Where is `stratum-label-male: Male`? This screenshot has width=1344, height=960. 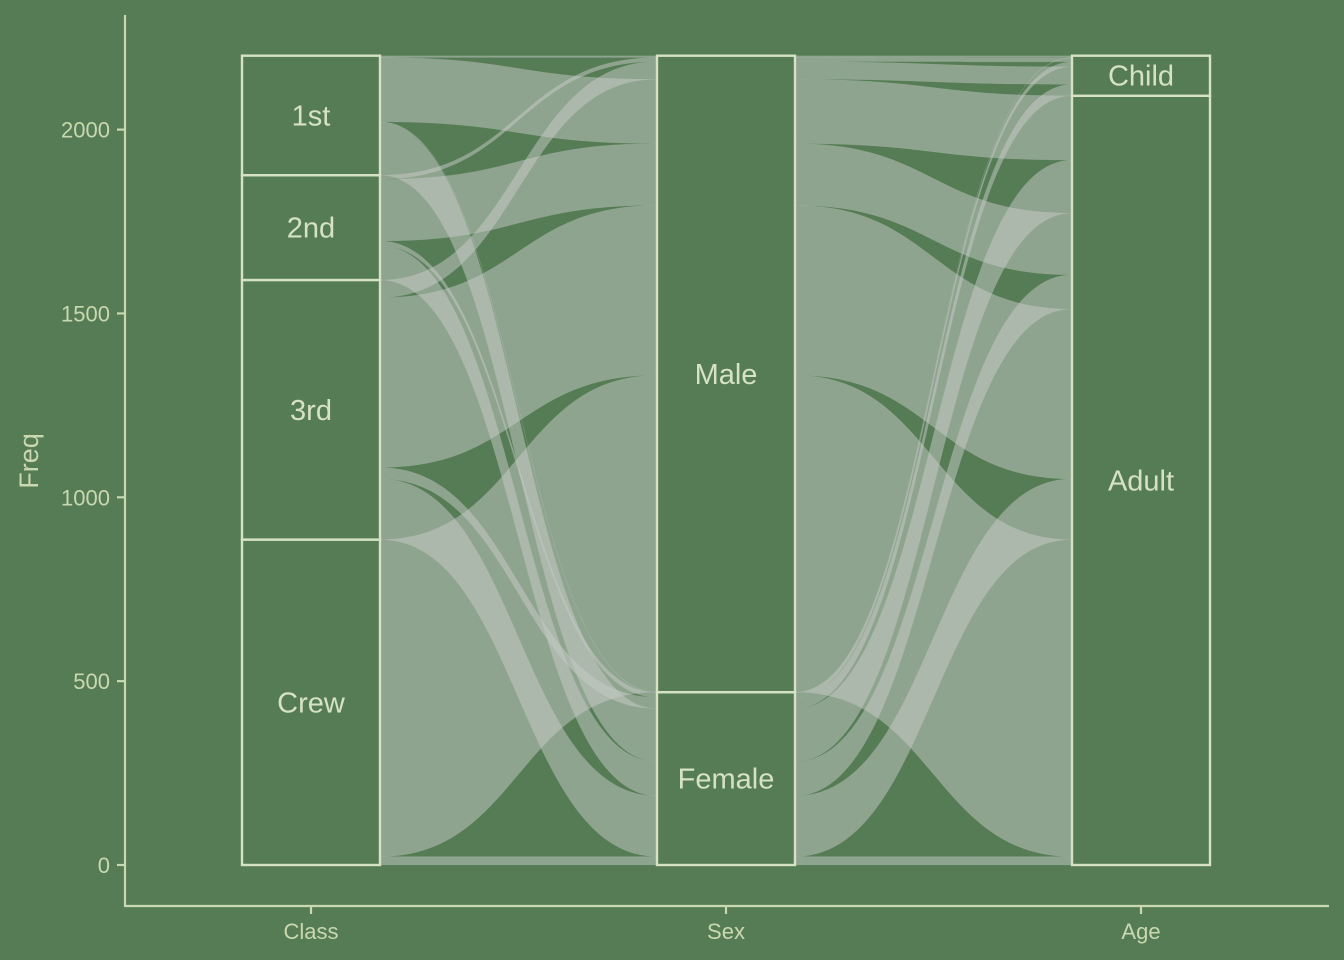
stratum-label-male: Male is located at coordinates (726, 375).